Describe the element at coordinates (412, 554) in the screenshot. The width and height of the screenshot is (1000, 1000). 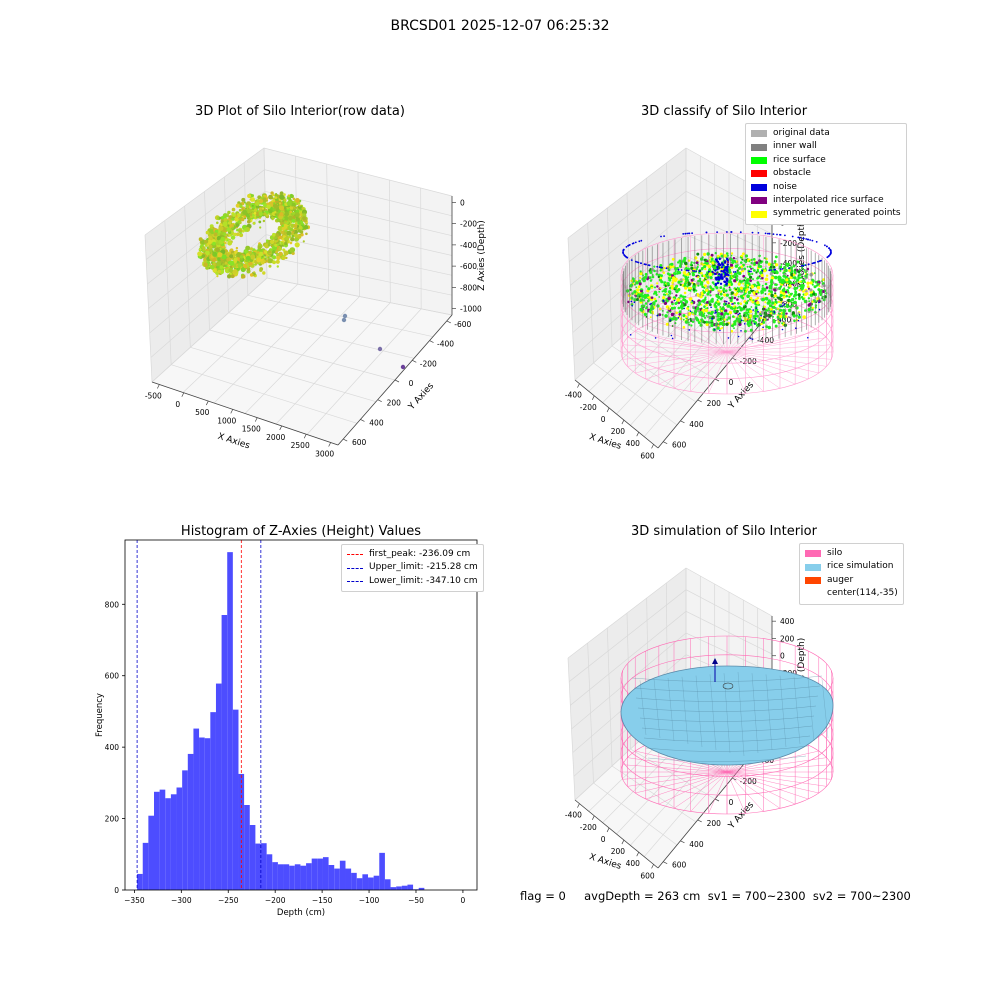
I see `legend-first-peak: first_peak: -236.09 cm` at that location.